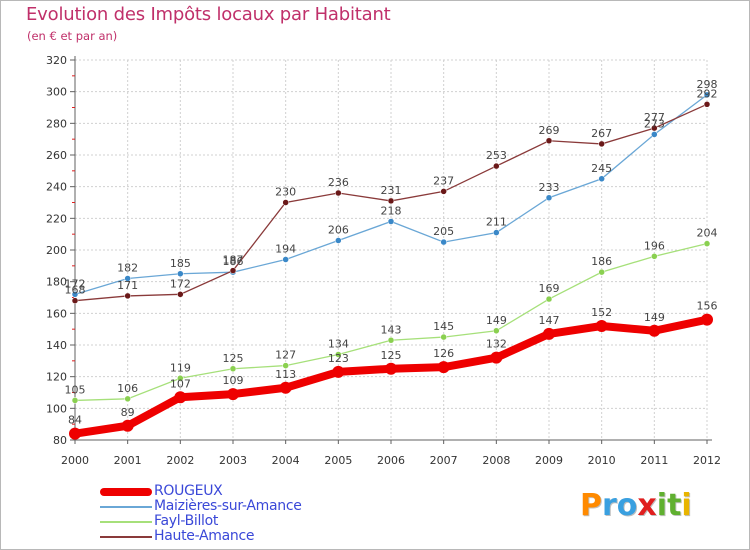  What do you see at coordinates (180, 367) in the screenshot?
I see `data-label-fayl-billot: 119` at bounding box center [180, 367].